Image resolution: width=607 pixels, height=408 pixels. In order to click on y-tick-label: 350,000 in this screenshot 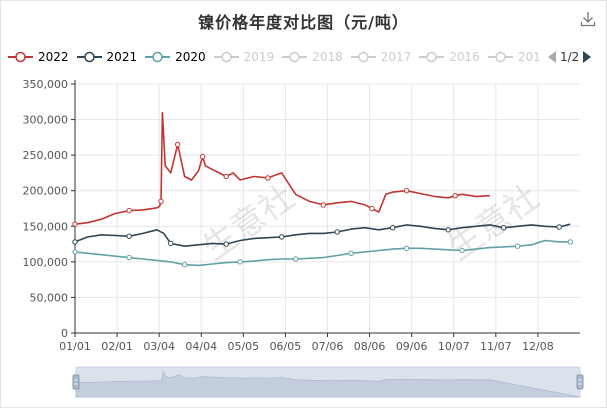, I will do `click(46, 84)`.